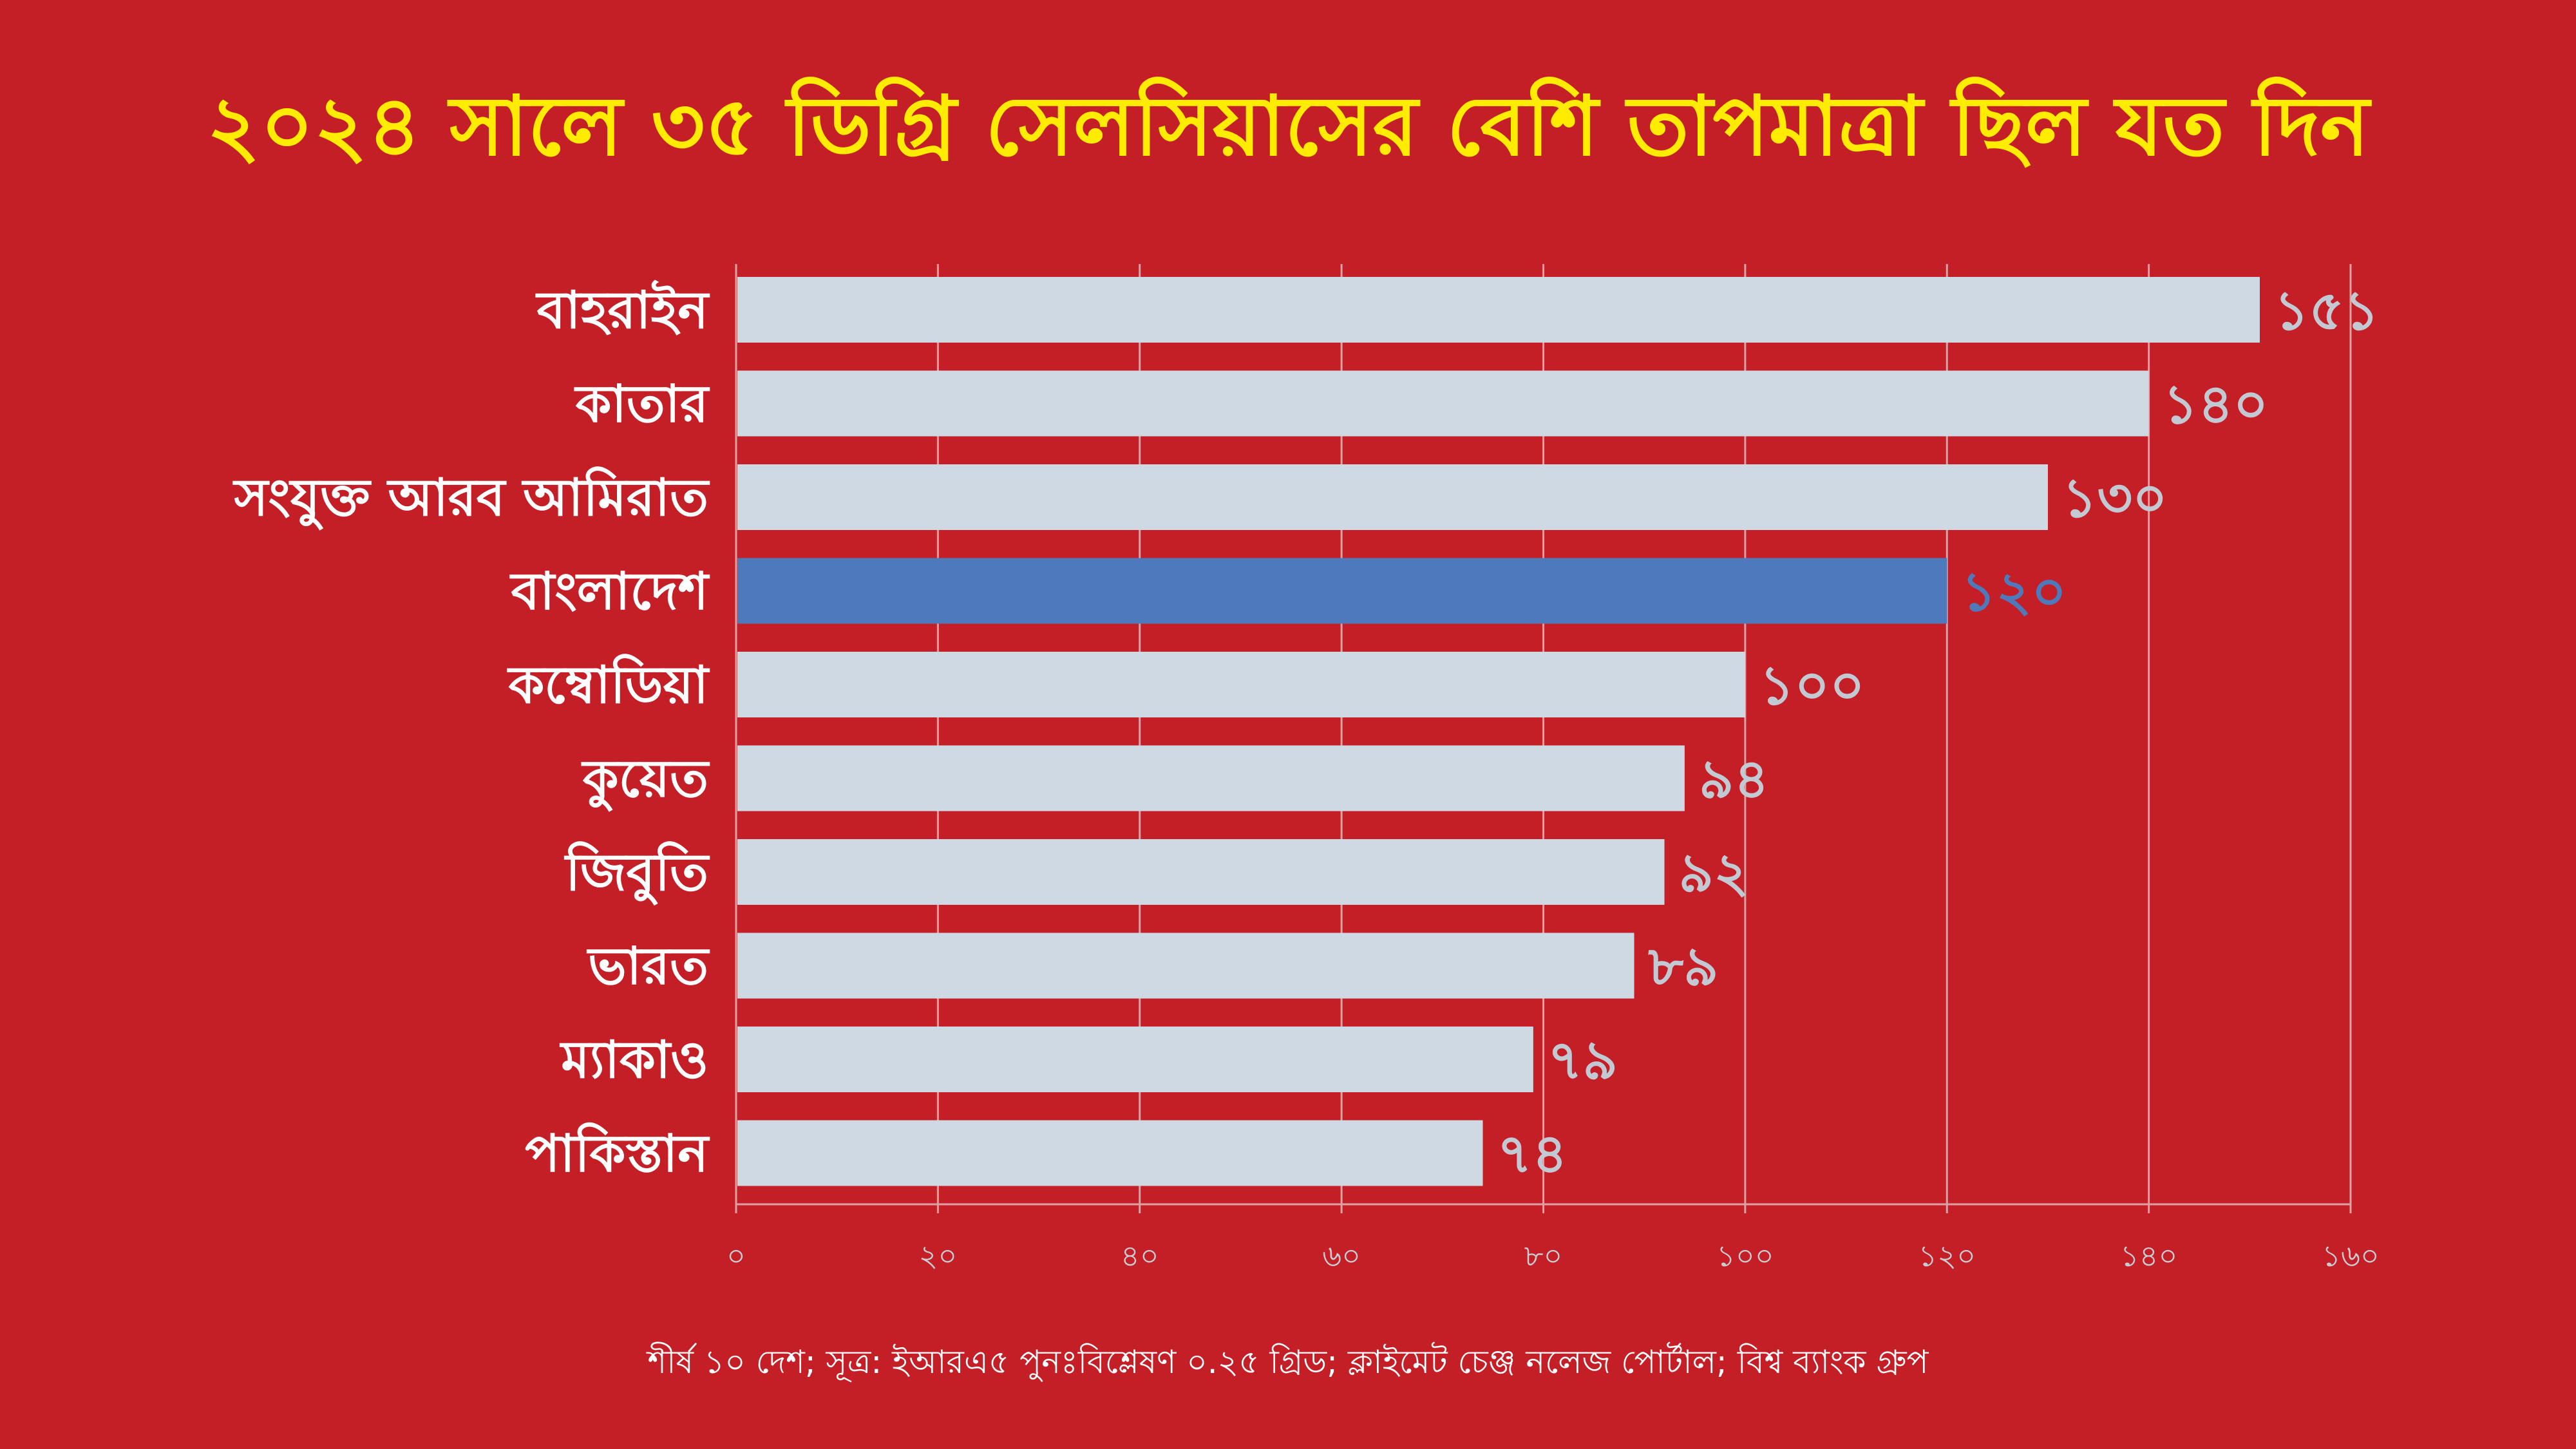  I want to click on x-tick-label: ৪০, so click(1140, 1255).